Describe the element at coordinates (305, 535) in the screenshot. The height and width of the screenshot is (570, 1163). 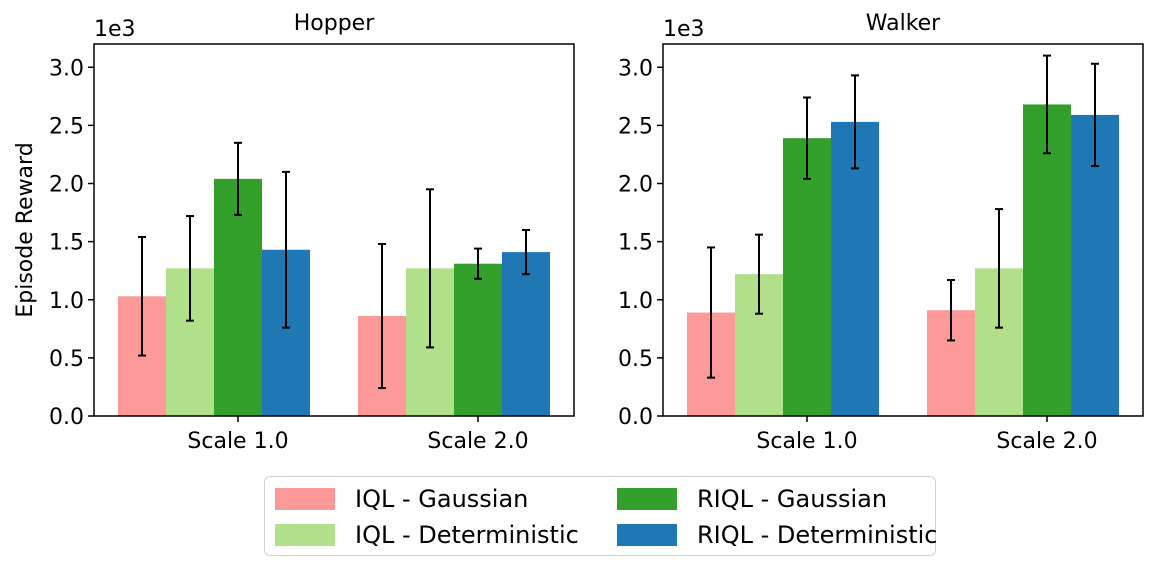
I see `legend-swatch-iql-deterministic` at that location.